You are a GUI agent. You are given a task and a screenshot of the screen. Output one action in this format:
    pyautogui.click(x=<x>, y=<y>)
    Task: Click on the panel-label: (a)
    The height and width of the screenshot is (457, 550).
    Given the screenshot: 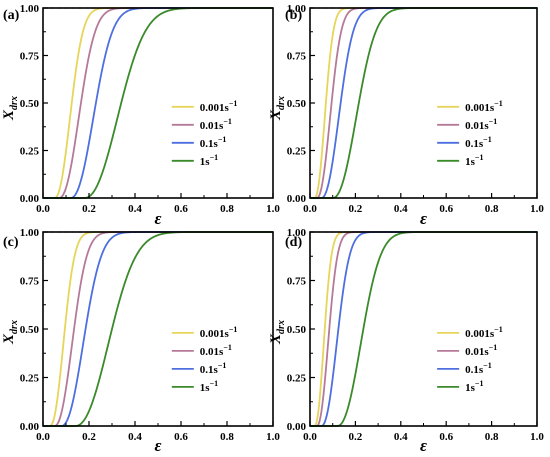 What is the action you would take?
    pyautogui.click(x=11, y=15)
    